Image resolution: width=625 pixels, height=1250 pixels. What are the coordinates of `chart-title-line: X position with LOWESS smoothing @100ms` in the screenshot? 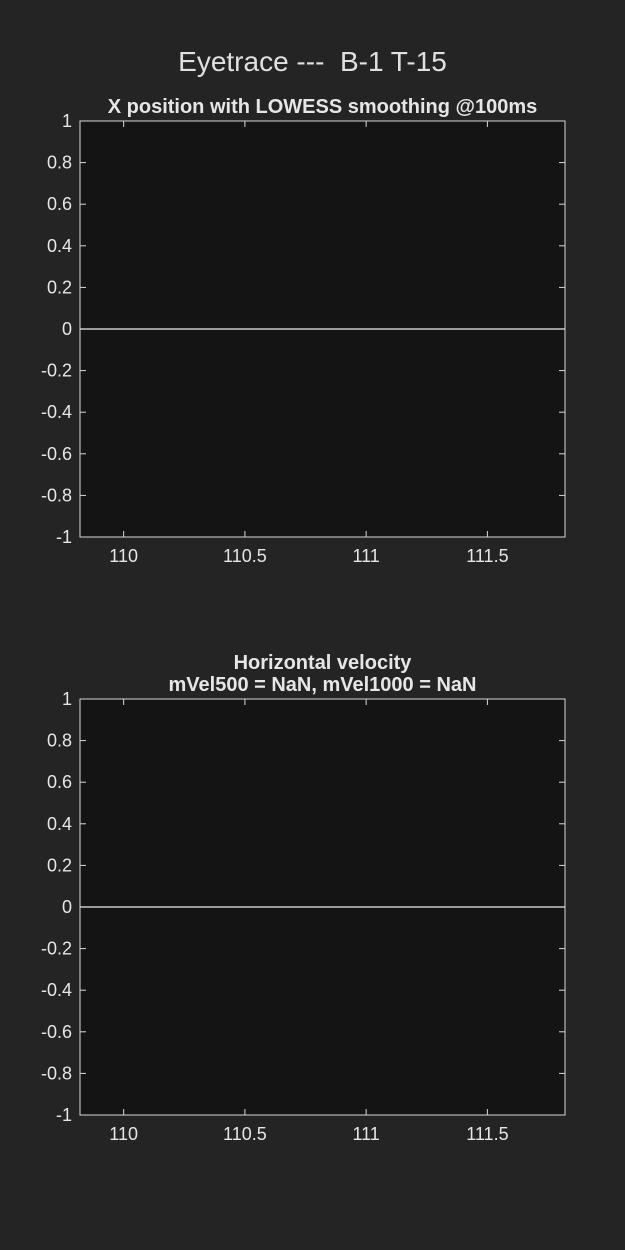 It's located at (323, 107).